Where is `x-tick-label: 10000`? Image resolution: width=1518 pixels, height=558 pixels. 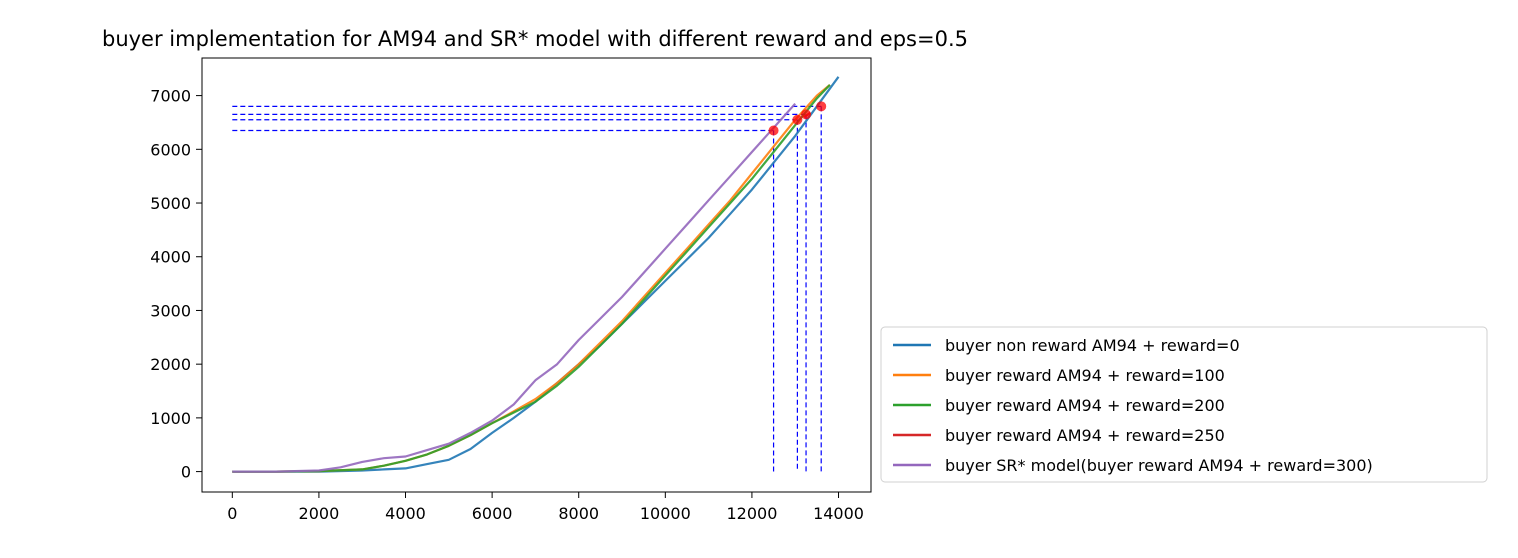 x-tick-label: 10000 is located at coordinates (665, 513).